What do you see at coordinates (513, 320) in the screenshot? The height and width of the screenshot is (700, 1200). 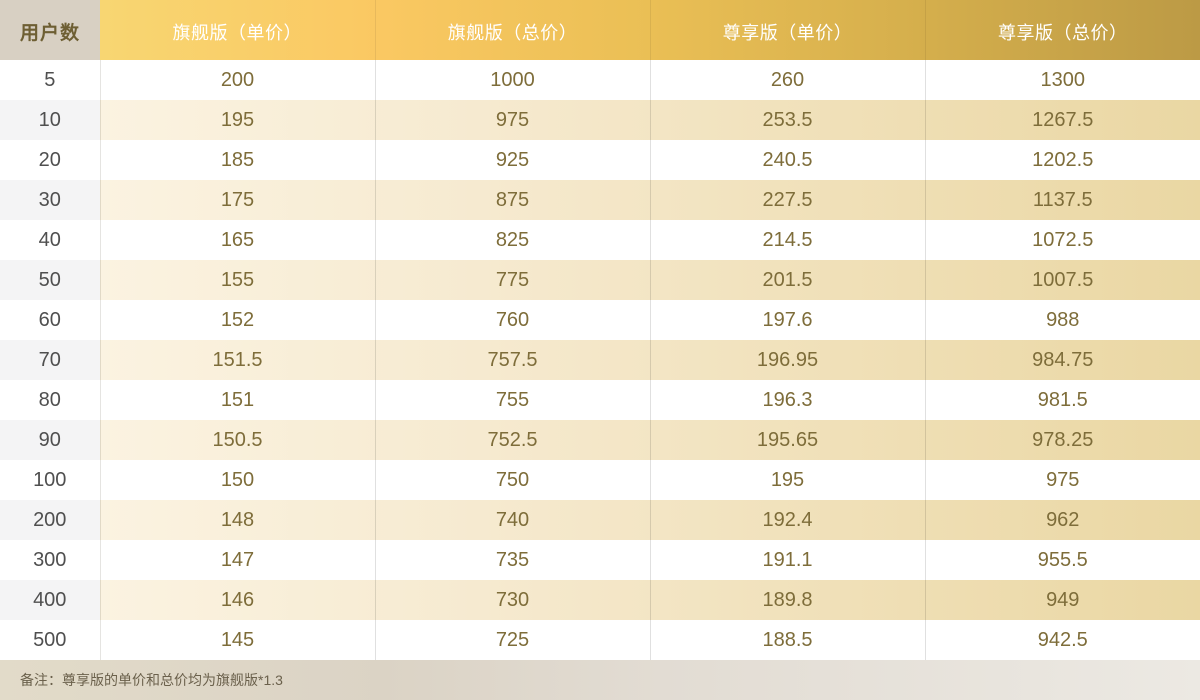 I see `cell-flagship_total: 760` at bounding box center [513, 320].